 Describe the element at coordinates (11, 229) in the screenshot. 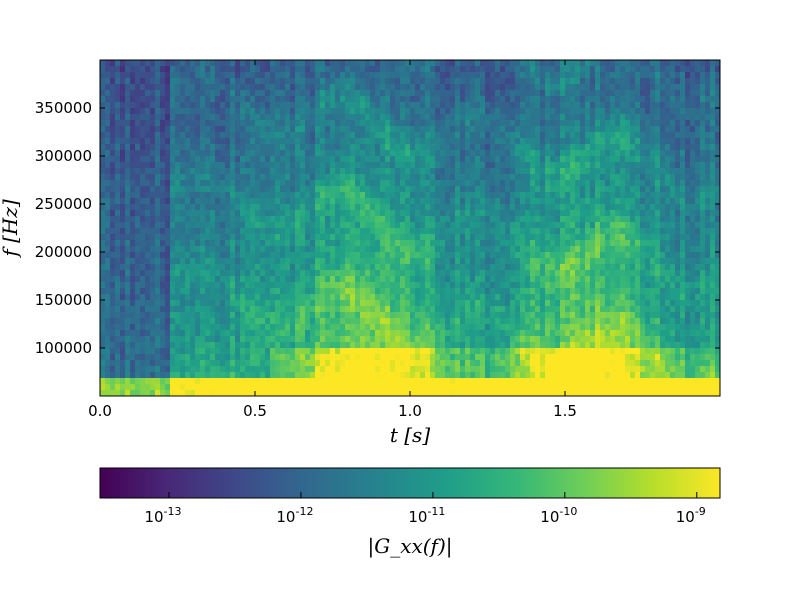

I see `y-axis-label: f [Hz]` at that location.